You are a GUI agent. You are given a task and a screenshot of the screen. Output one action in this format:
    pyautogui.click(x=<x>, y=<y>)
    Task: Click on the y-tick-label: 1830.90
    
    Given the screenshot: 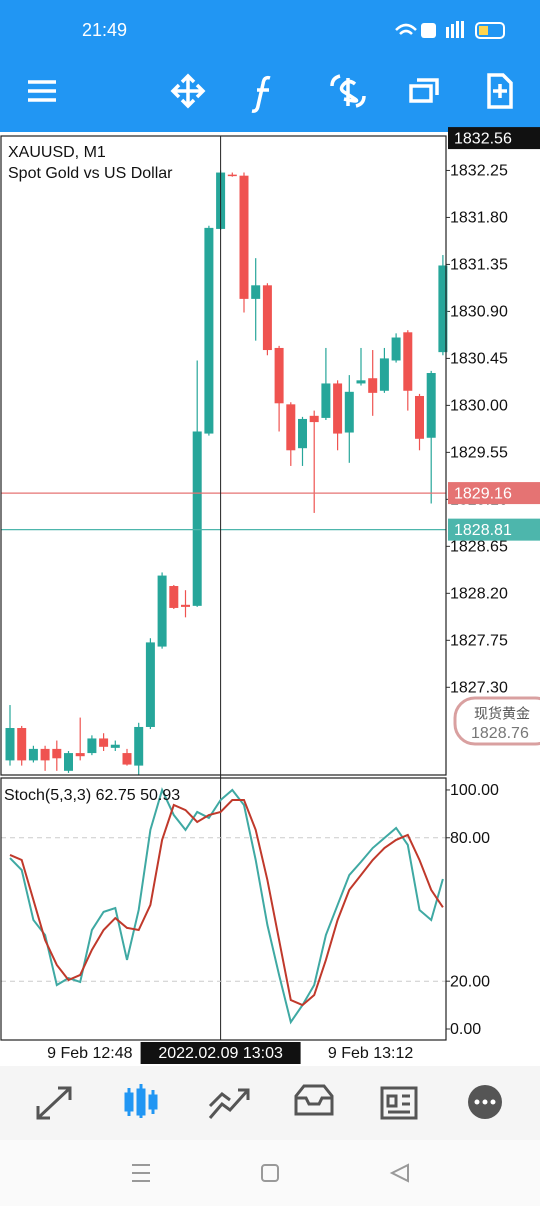 What is the action you would take?
    pyautogui.click(x=479, y=312)
    